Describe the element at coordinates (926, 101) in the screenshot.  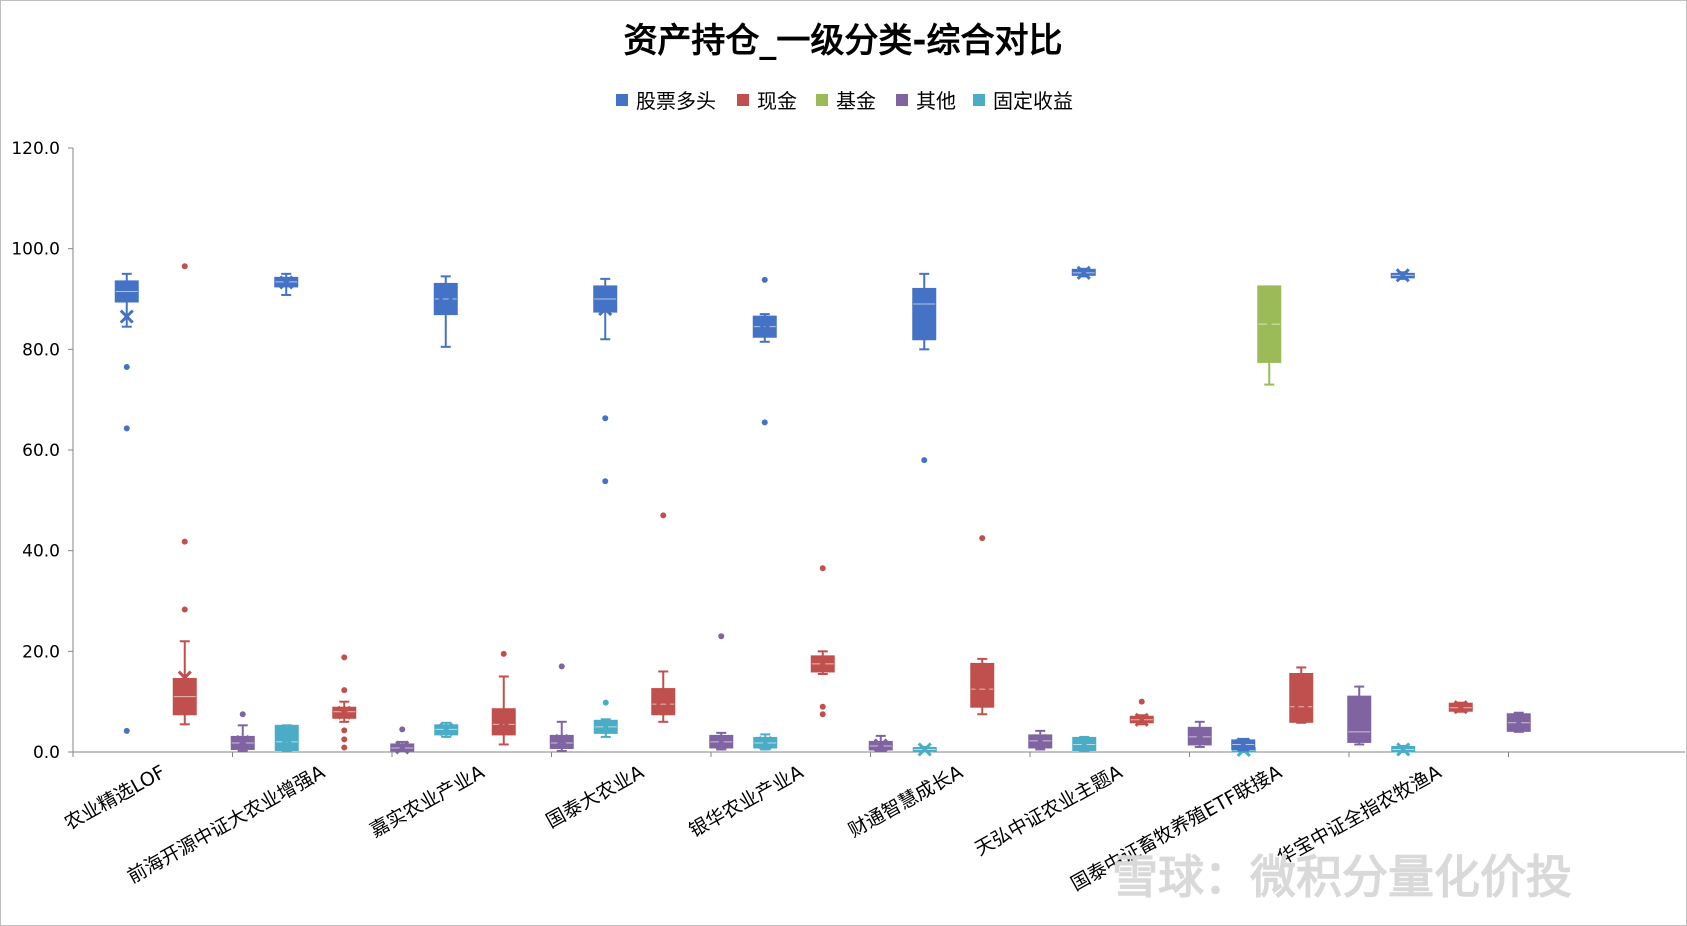
I see `legend-item-3: 其他` at that location.